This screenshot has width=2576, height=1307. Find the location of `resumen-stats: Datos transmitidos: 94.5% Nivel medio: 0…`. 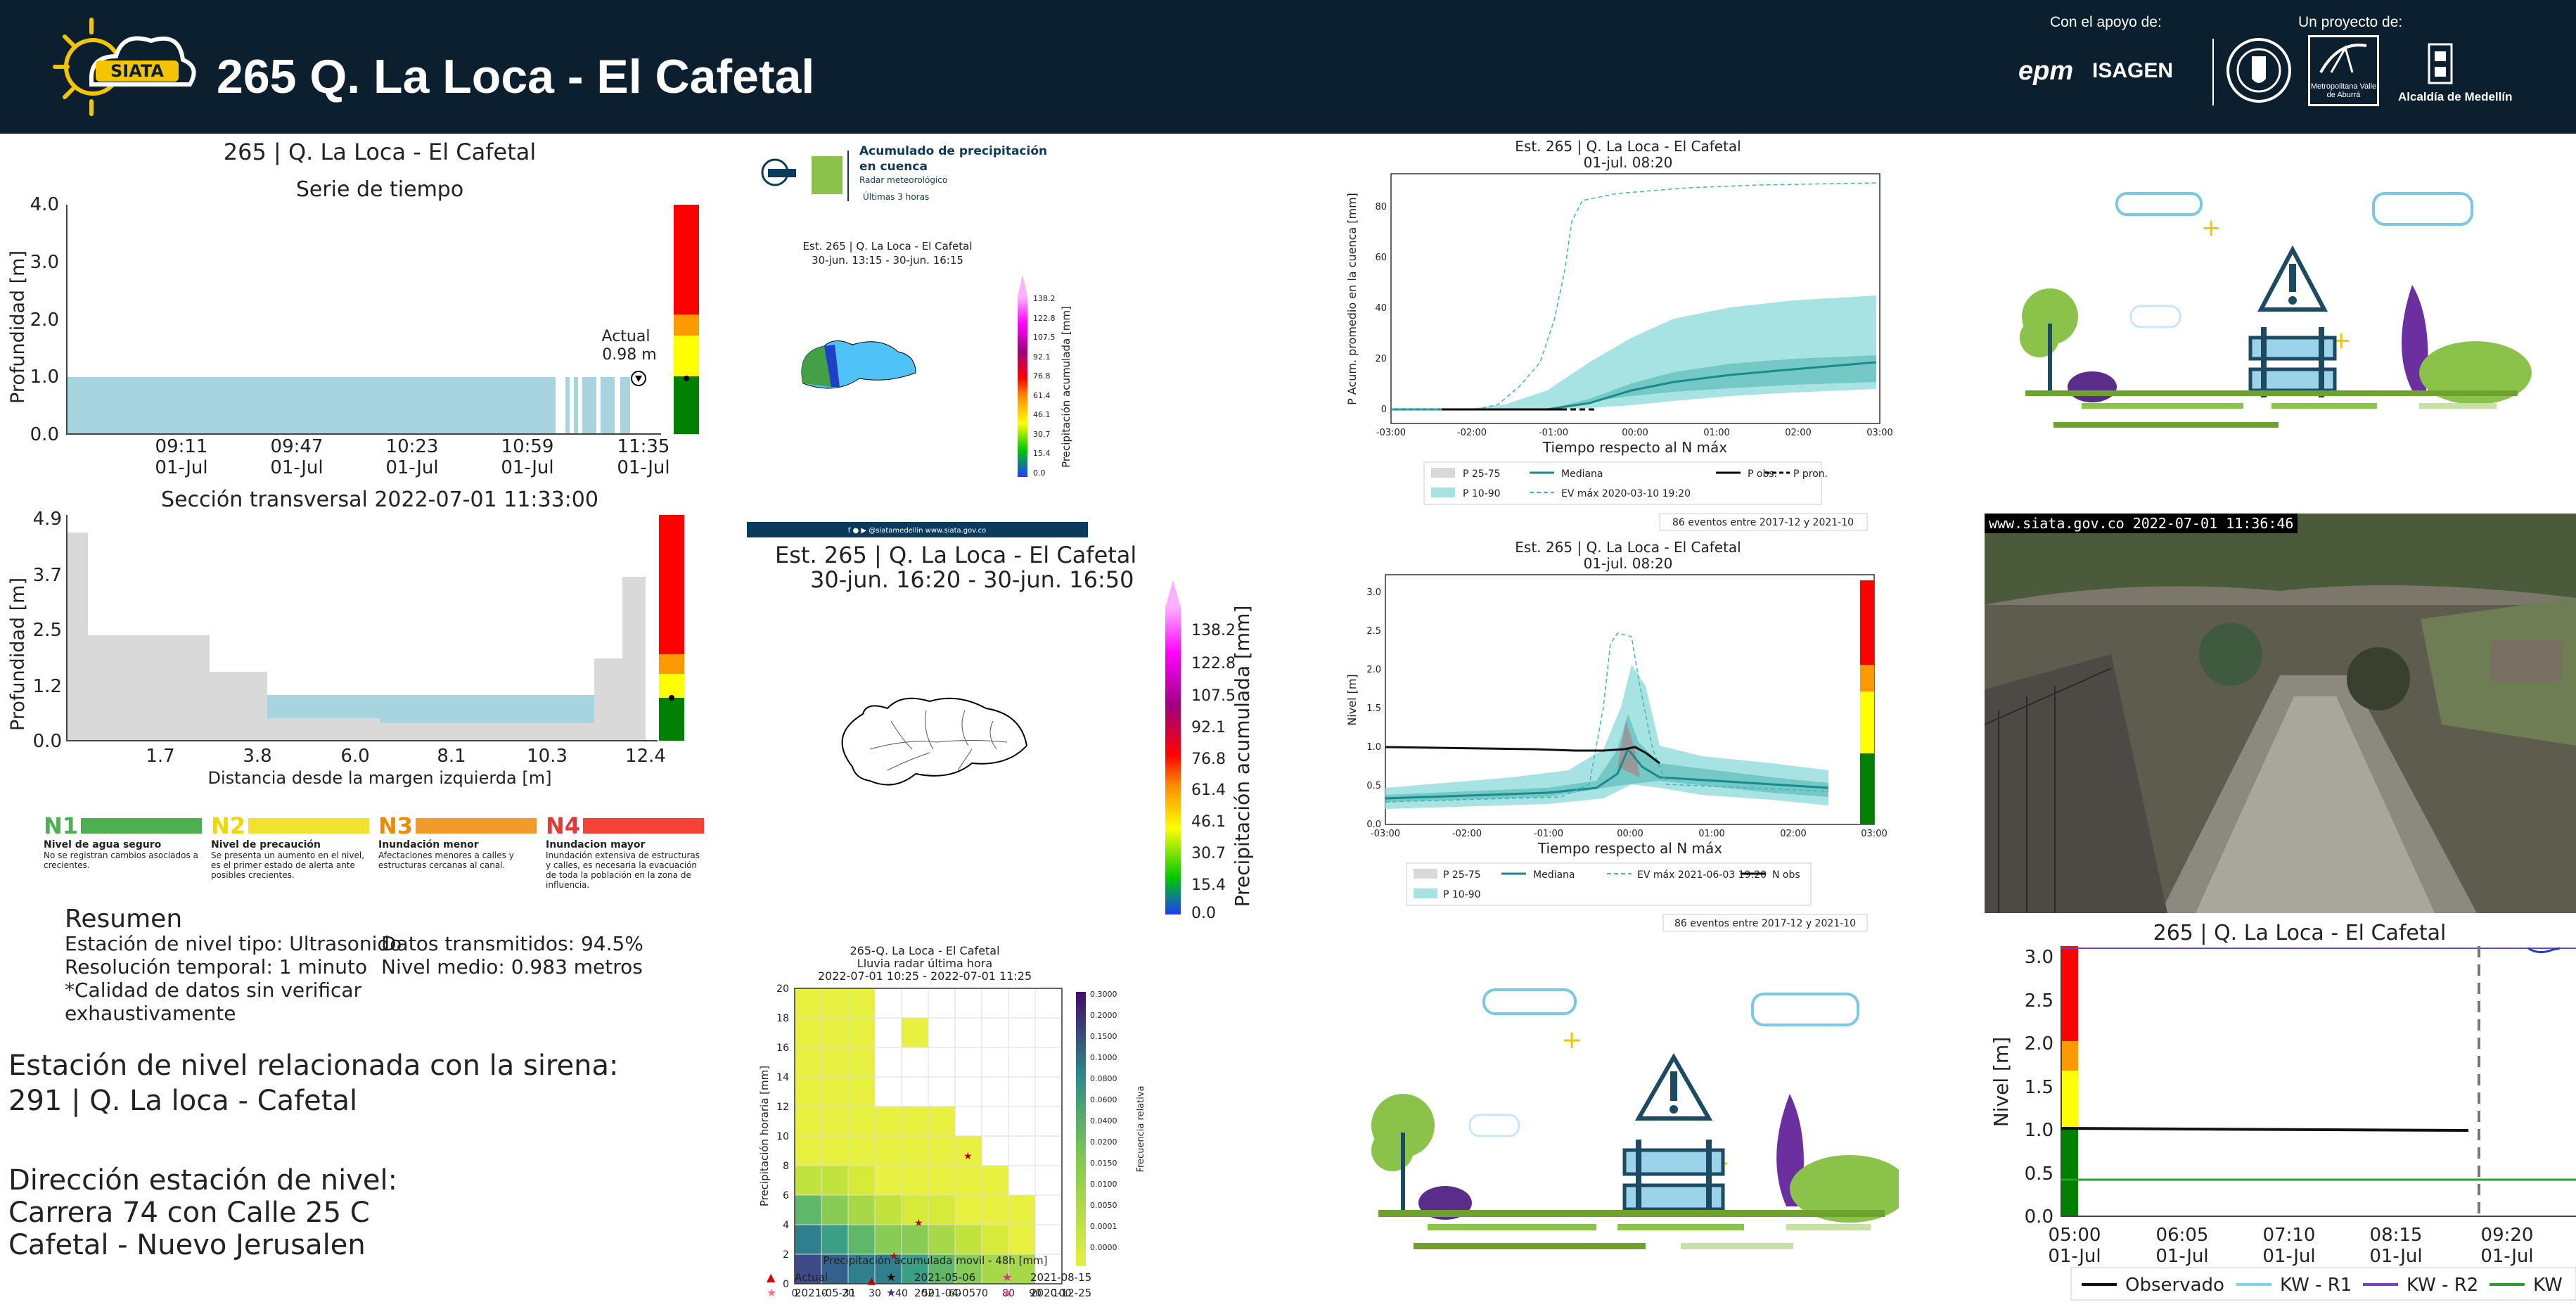

resumen-stats: Datos transmitidos: 94.5% Nivel medio: 0… is located at coordinates (512, 955).